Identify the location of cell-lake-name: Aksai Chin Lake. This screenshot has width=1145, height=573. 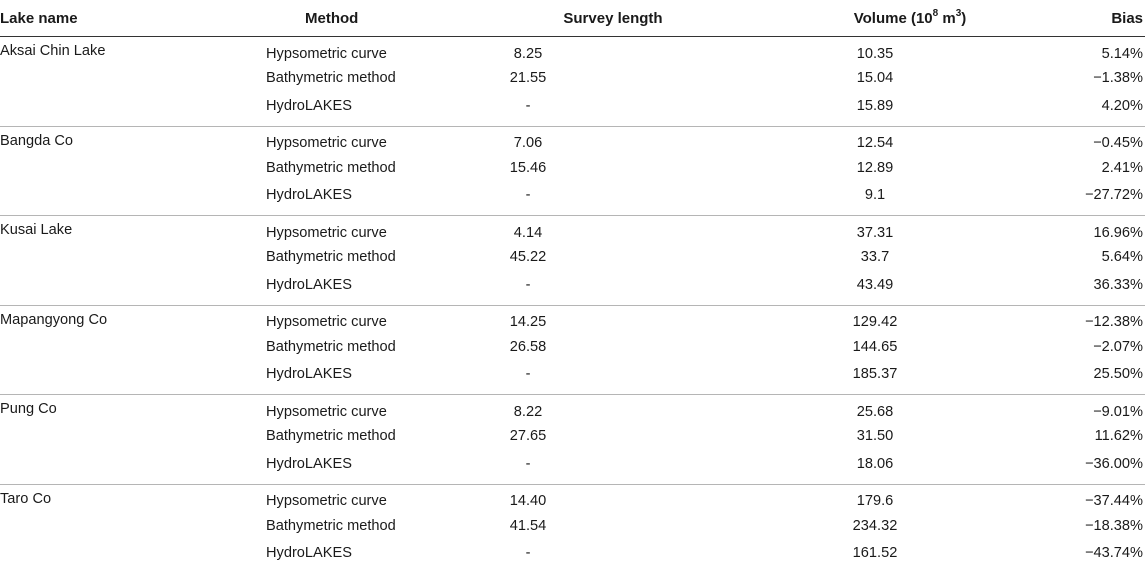
(129, 51).